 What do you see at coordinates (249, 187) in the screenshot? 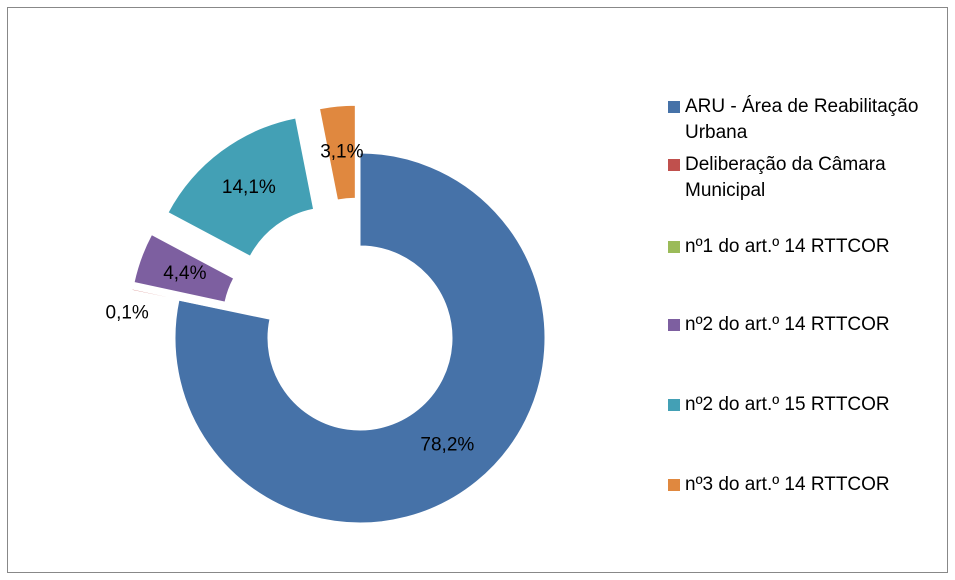
I see `data-label: 14,1%` at bounding box center [249, 187].